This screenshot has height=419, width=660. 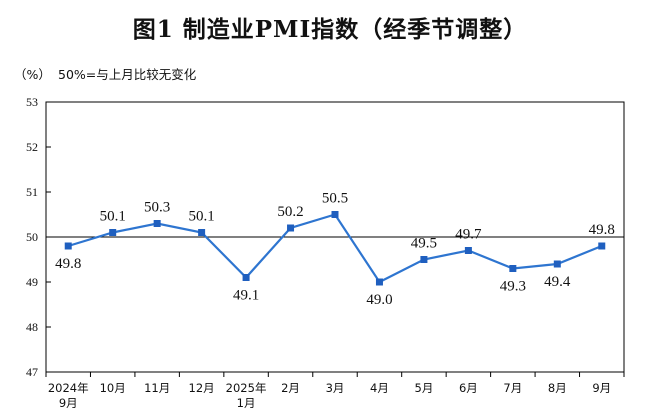 What do you see at coordinates (557, 282) in the screenshot?
I see `data-label: 49.4` at bounding box center [557, 282].